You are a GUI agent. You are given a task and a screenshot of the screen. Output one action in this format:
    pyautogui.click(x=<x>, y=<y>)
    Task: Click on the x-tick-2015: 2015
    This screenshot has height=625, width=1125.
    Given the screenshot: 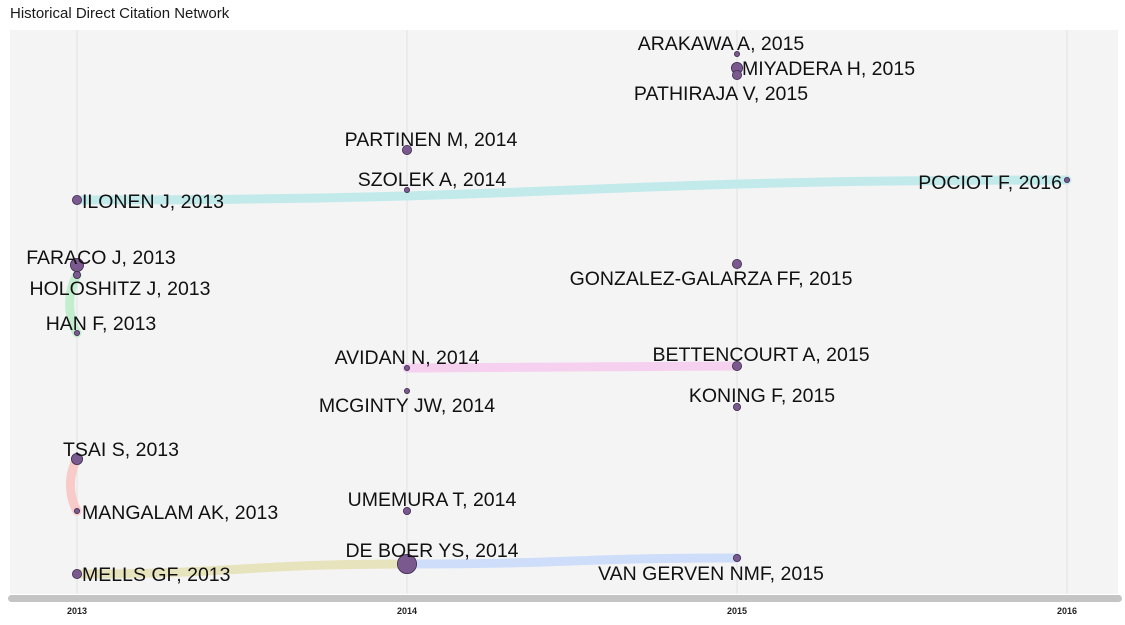 What is the action you would take?
    pyautogui.click(x=737, y=611)
    